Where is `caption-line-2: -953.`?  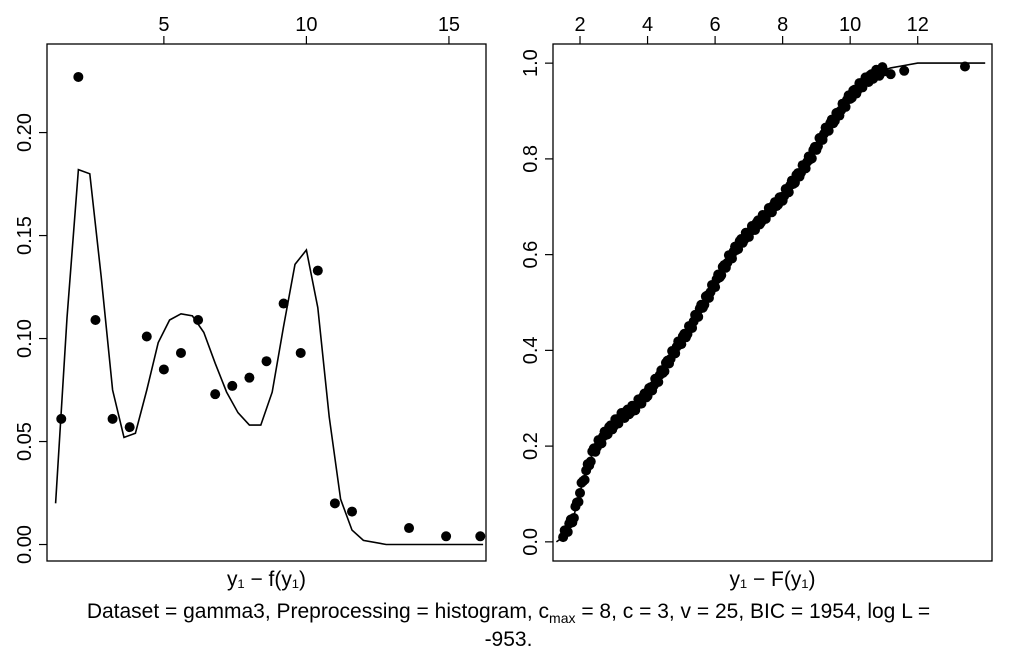 caption-line-2: -953. is located at coordinates (508, 640).